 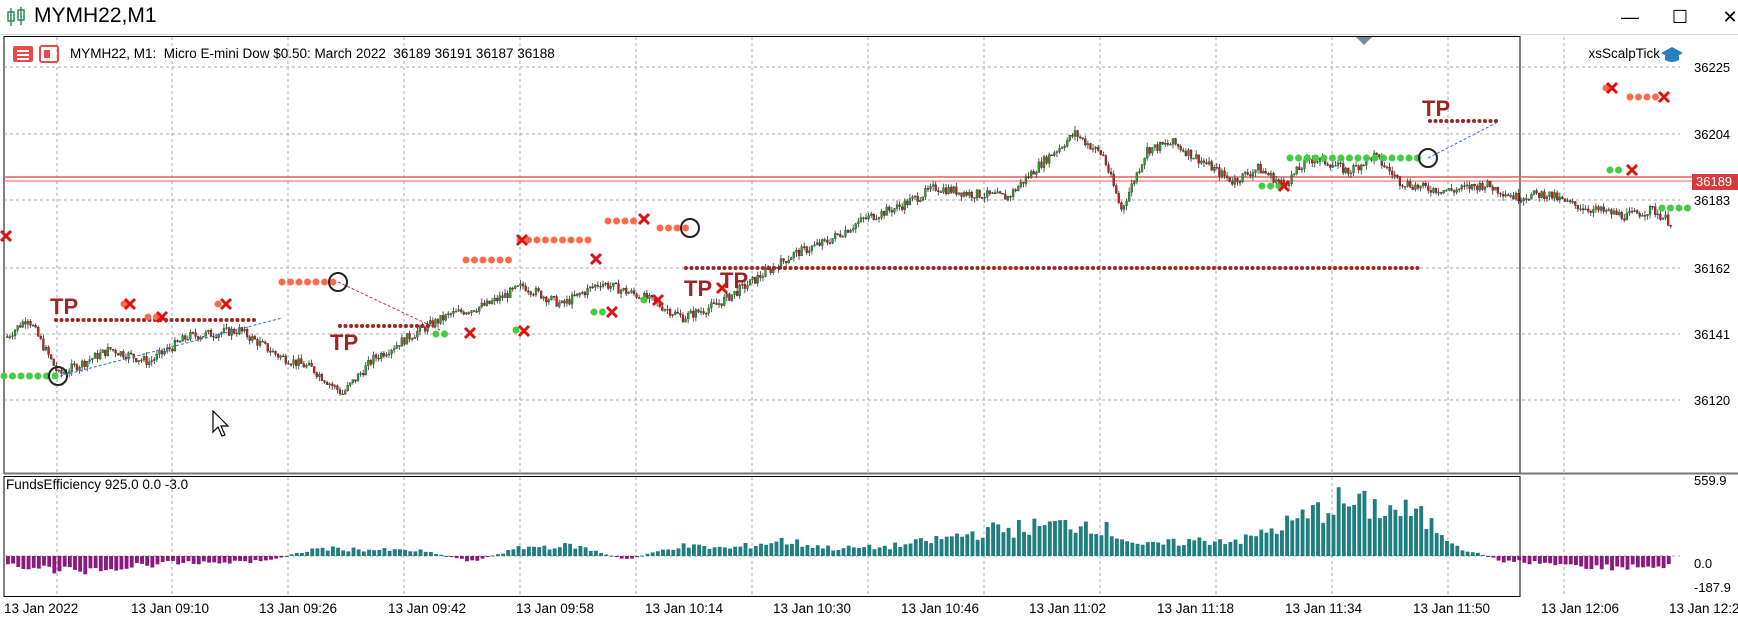 What do you see at coordinates (1672, 55) in the screenshot?
I see `graduation-cap-icon` at bounding box center [1672, 55].